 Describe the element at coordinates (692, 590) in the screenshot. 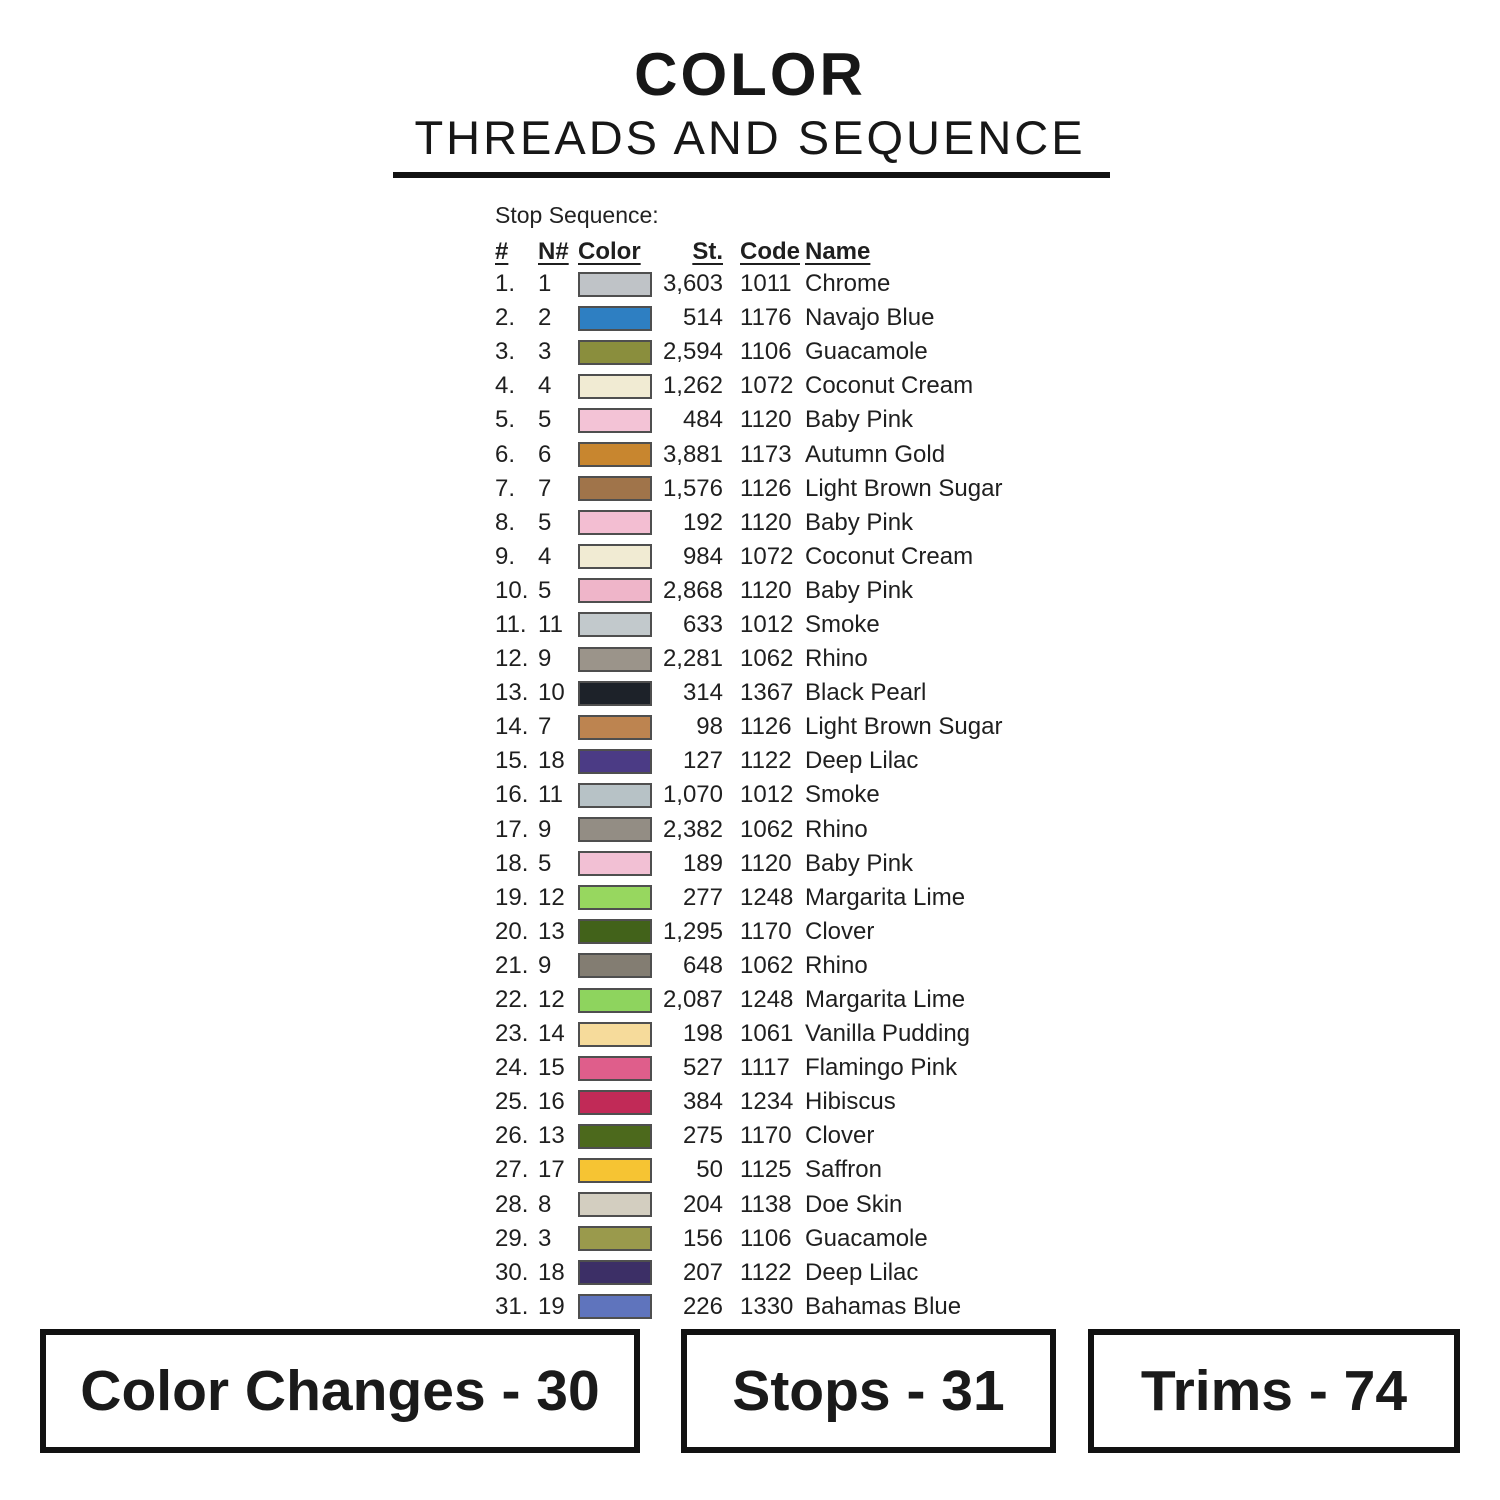

I see `stitch-count: 2,868` at that location.